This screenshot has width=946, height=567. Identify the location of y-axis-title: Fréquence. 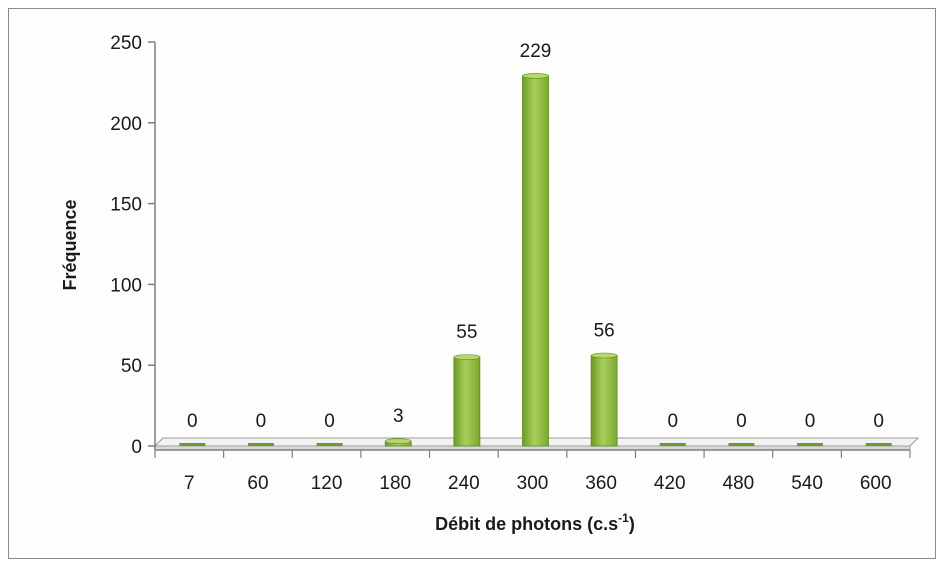
(70, 244).